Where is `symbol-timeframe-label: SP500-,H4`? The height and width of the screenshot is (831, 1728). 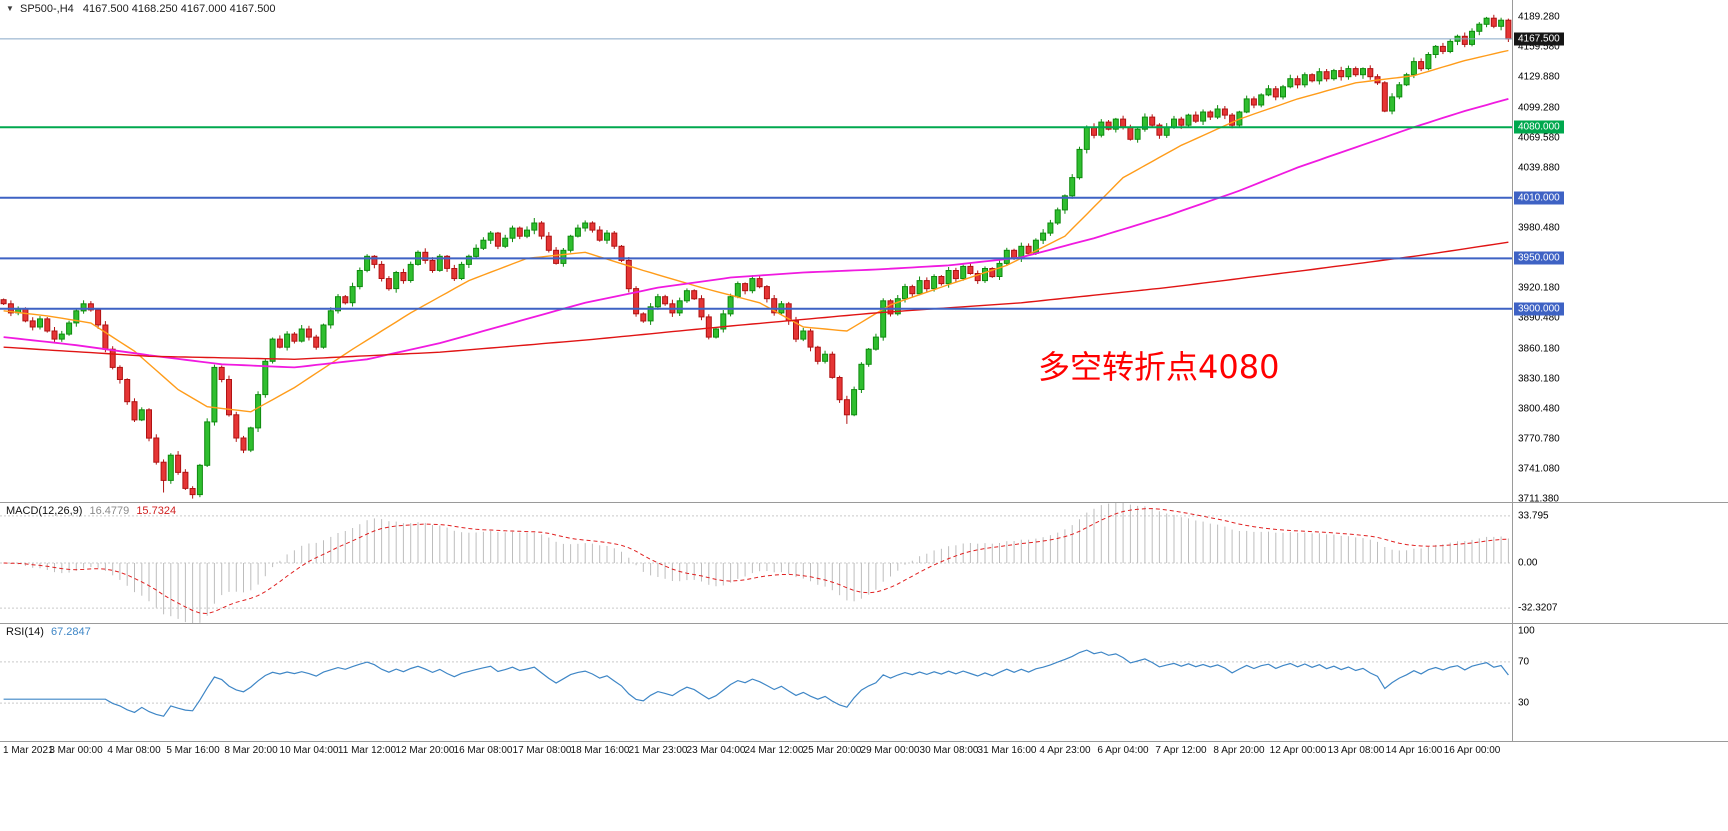 symbol-timeframe-label: SP500-,H4 is located at coordinates (46, 9).